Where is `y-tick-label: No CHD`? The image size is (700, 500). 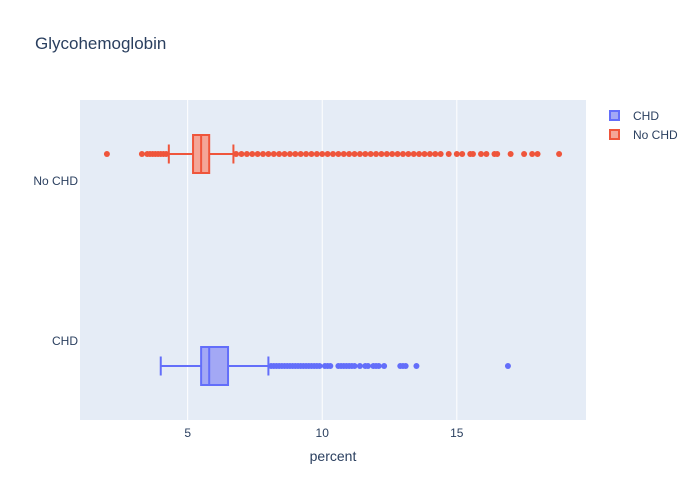 y-tick-label: No CHD is located at coordinates (55, 181).